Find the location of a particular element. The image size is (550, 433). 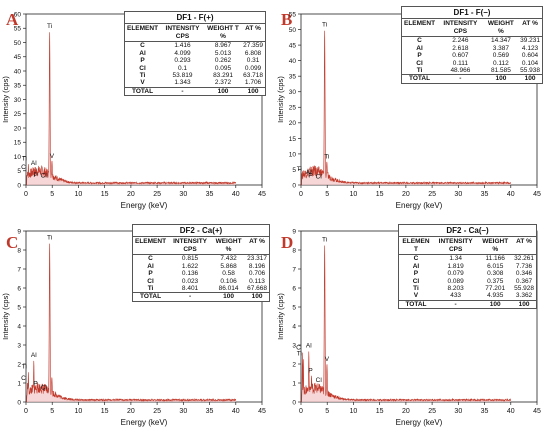

table-cell: C is located at coordinates (150, 259).